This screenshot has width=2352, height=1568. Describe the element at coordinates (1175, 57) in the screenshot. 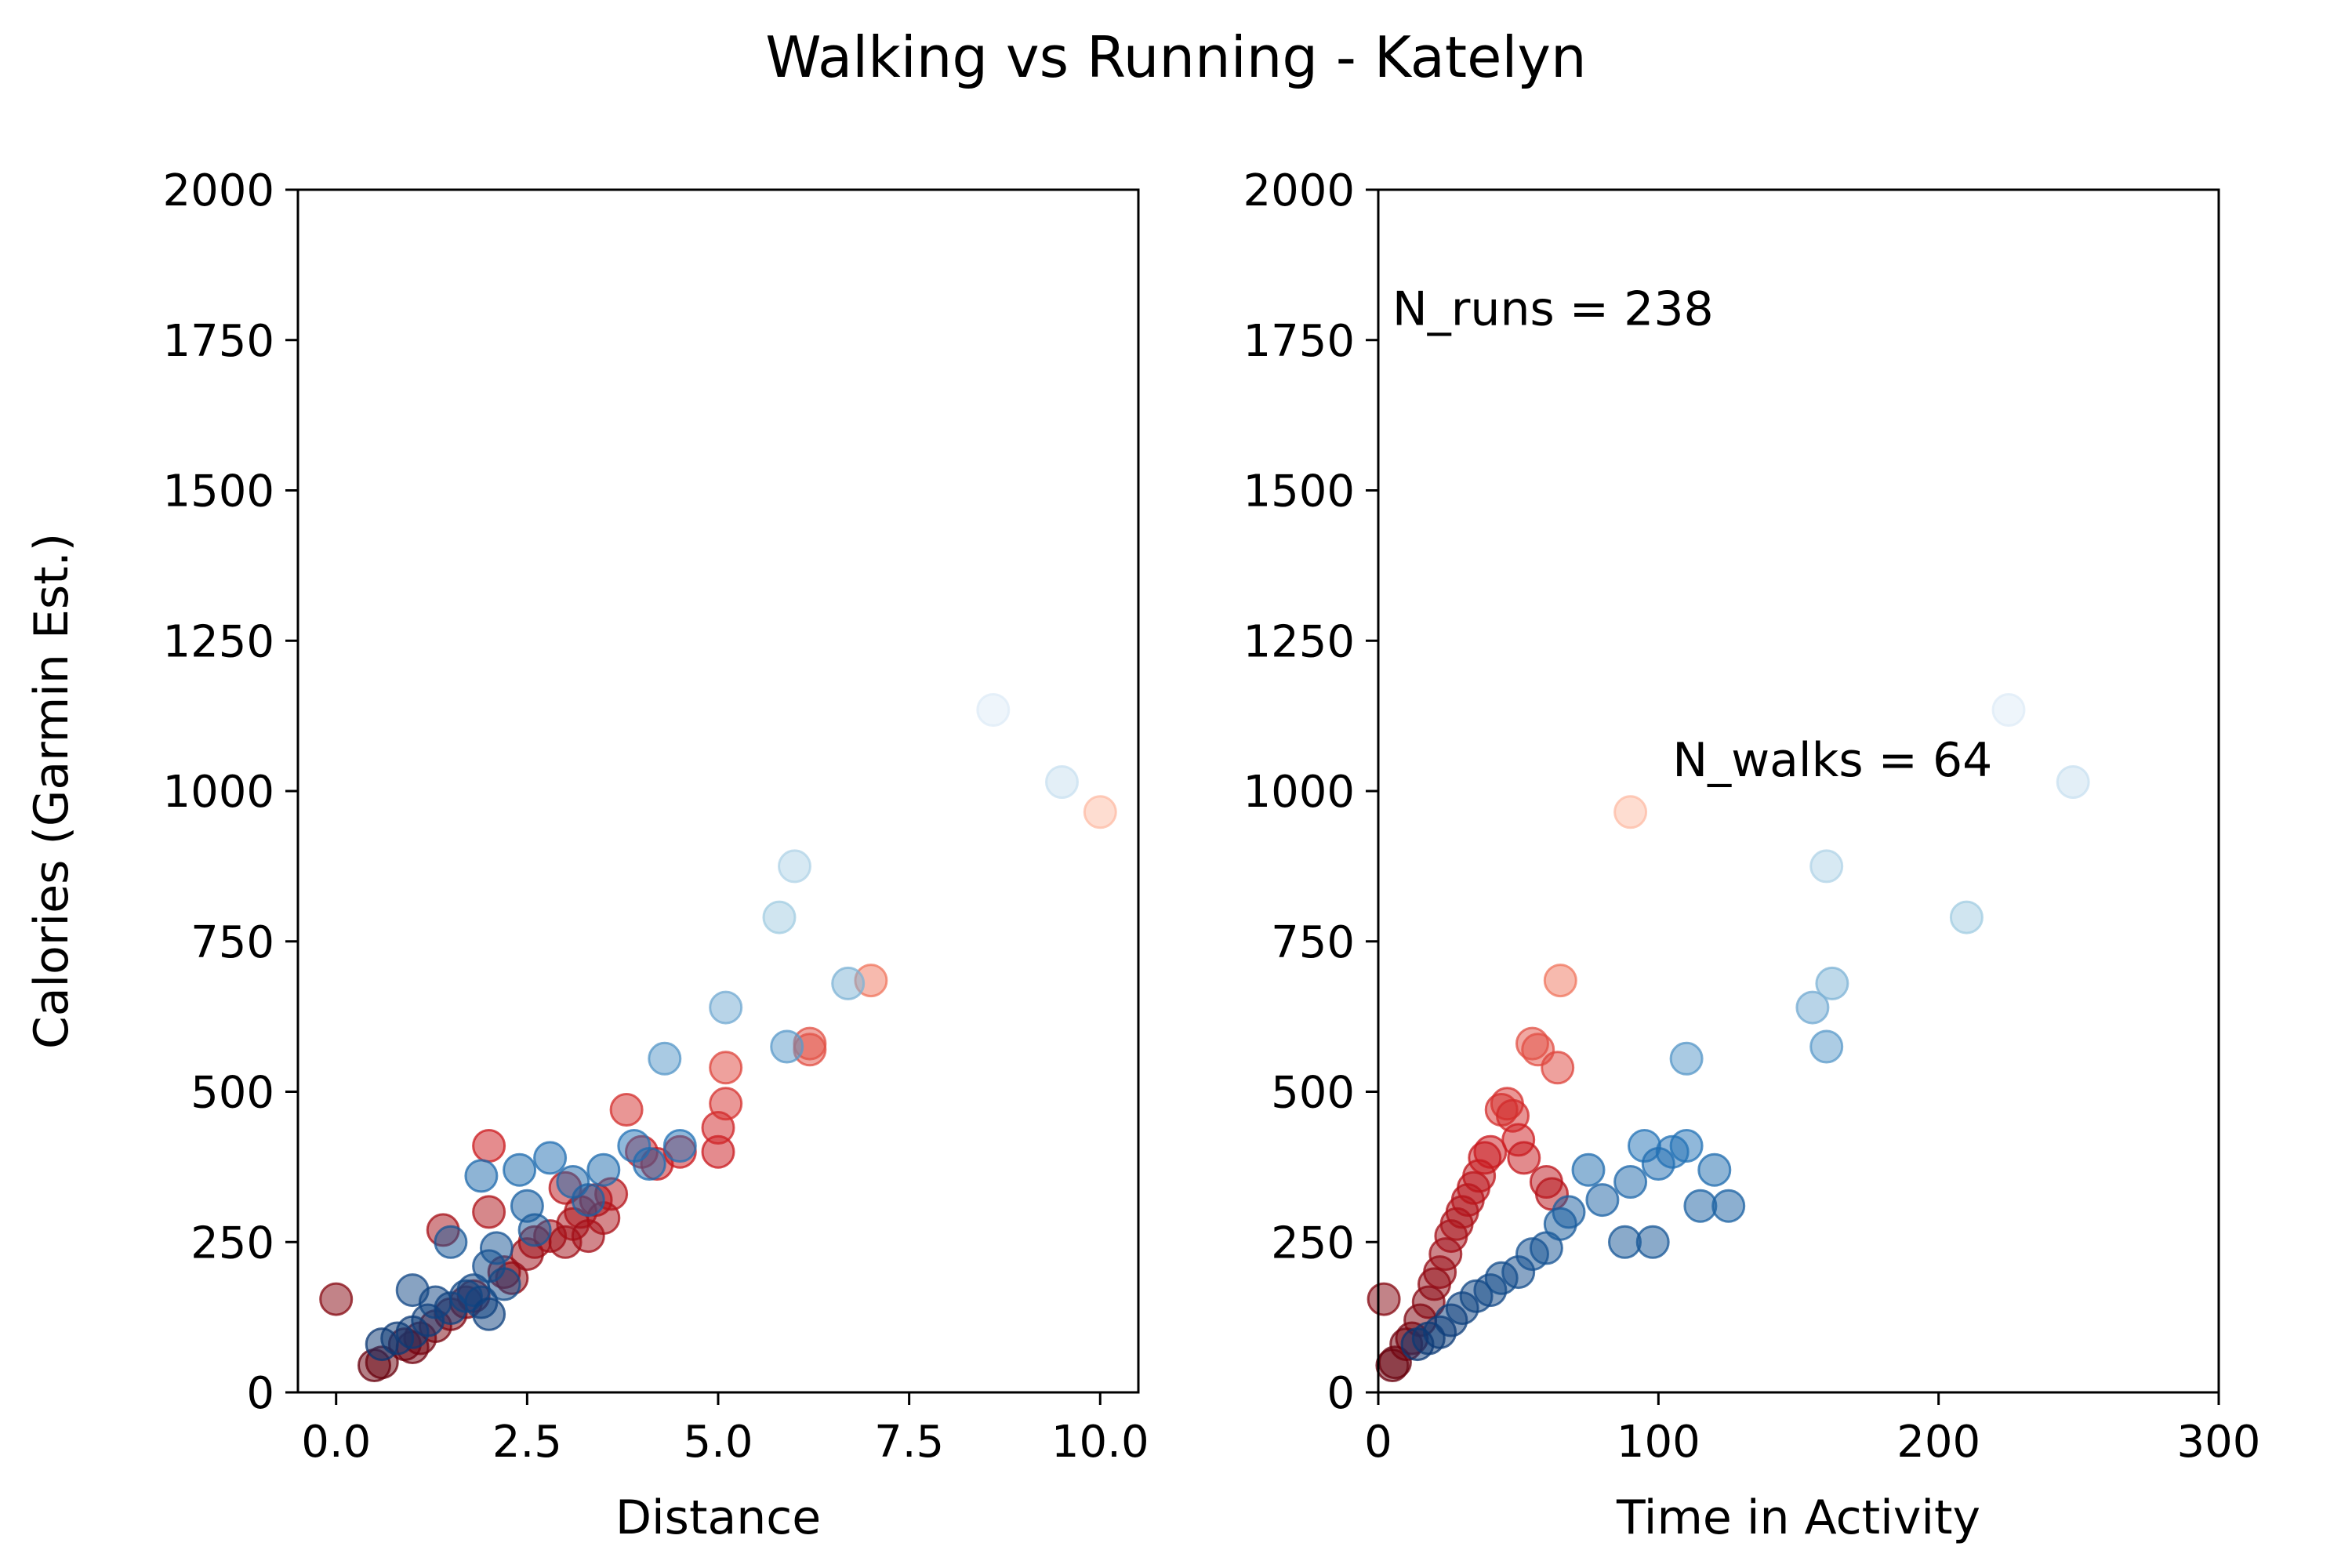

I see `figure-title: Walking vs Running - Katelyn` at that location.